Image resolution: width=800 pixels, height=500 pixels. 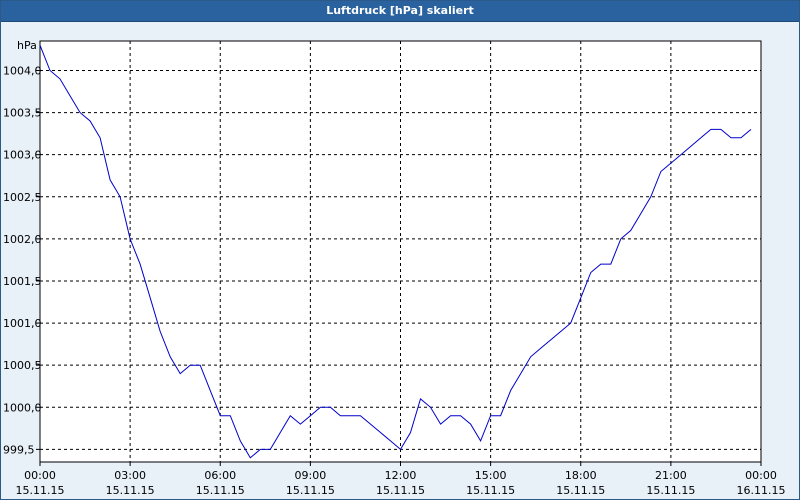 What do you see at coordinates (22, 407) in the screenshot?
I see `y-tick-label: 1000,0` at bounding box center [22, 407].